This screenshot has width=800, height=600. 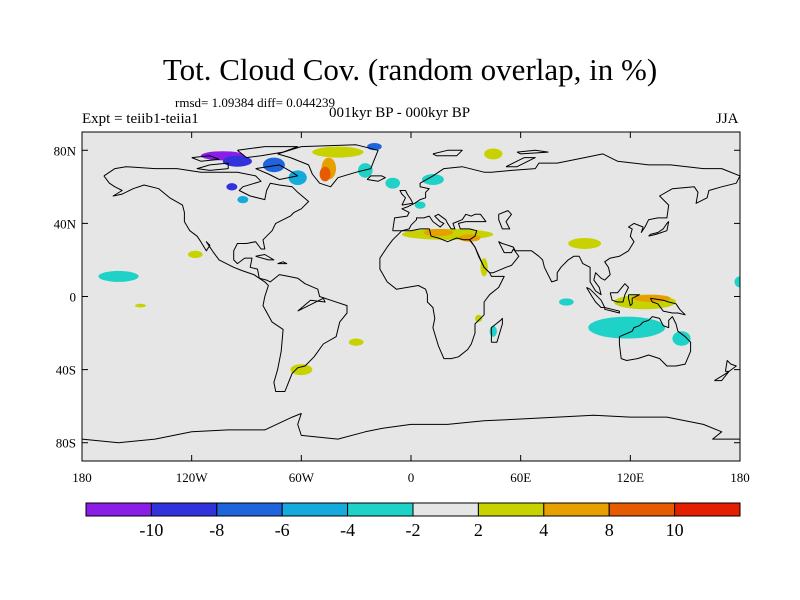 What do you see at coordinates (411, 477) in the screenshot?
I see `x-tick-label: 0` at bounding box center [411, 477].